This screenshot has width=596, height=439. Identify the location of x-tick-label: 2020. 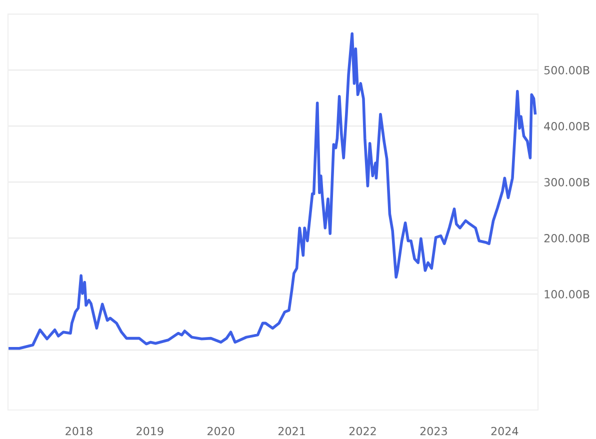
(221, 431).